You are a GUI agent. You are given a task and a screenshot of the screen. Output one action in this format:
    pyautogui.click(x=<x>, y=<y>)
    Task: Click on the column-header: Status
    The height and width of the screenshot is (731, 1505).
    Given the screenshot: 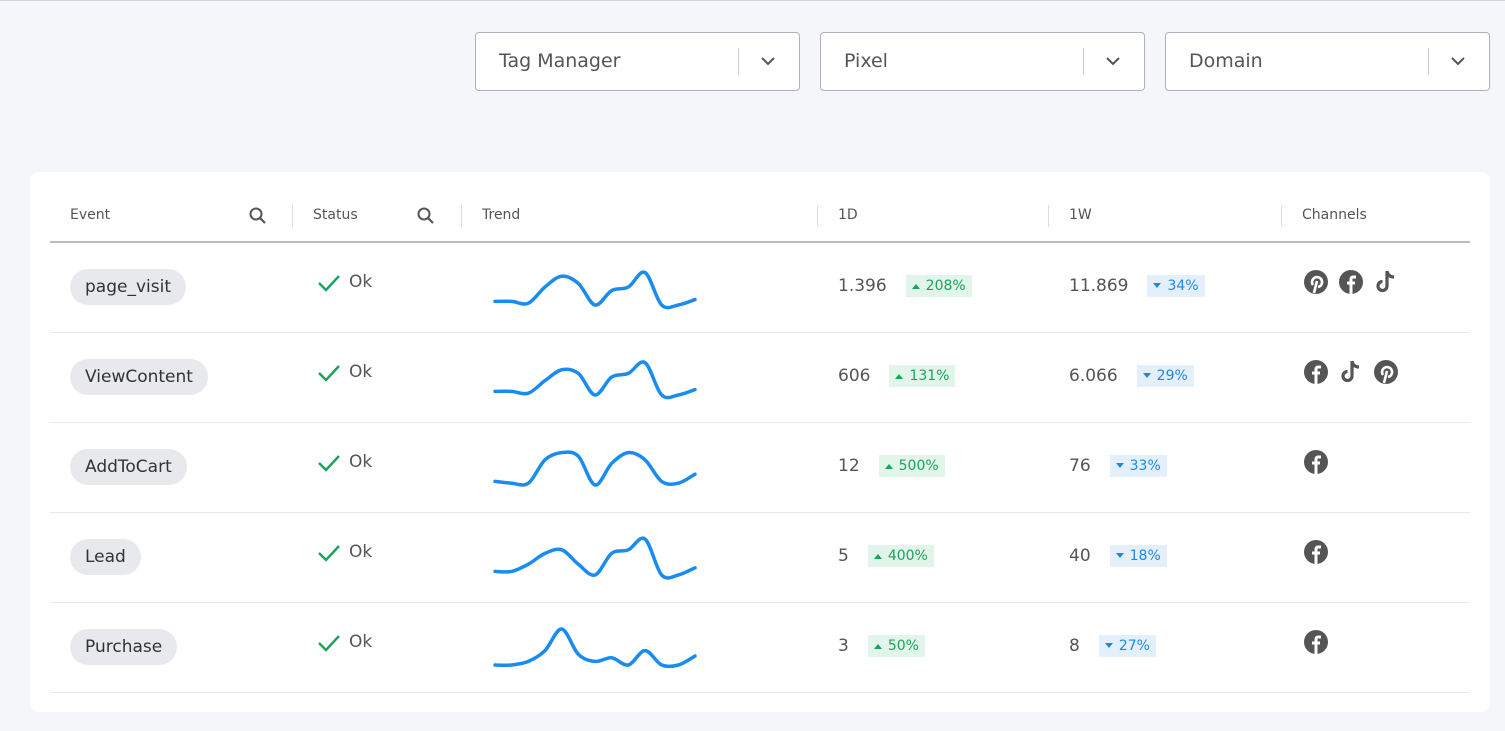 What is the action you would take?
    pyautogui.click(x=335, y=215)
    